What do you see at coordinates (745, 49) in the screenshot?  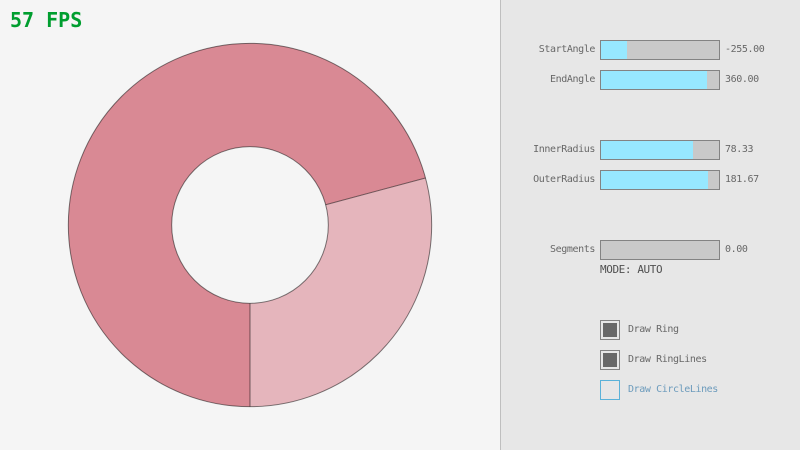 I see `slider-value-startangle: -255.00` at bounding box center [745, 49].